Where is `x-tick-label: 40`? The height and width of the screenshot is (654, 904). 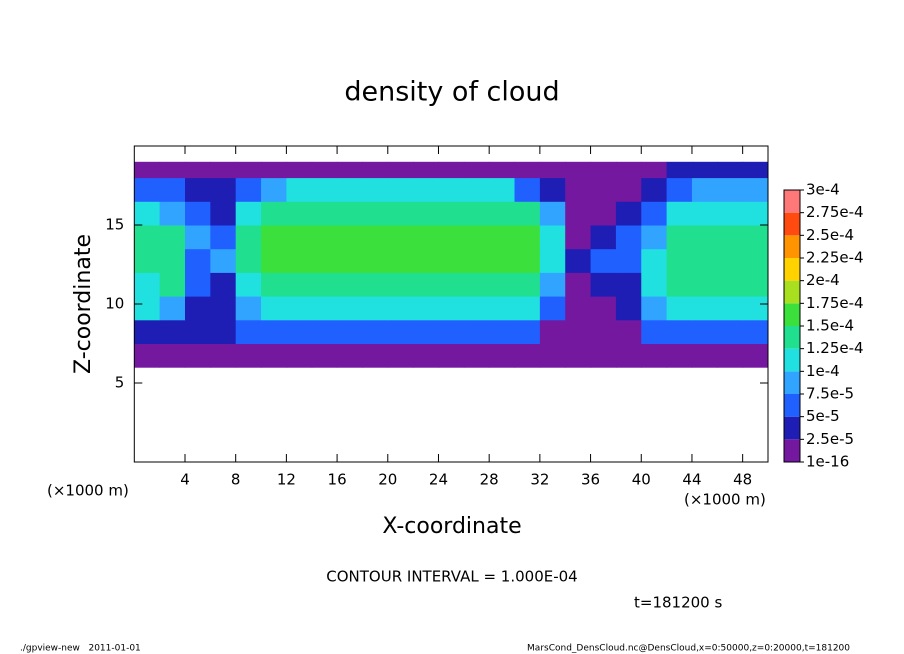
x-tick-label: 40 is located at coordinates (641, 480).